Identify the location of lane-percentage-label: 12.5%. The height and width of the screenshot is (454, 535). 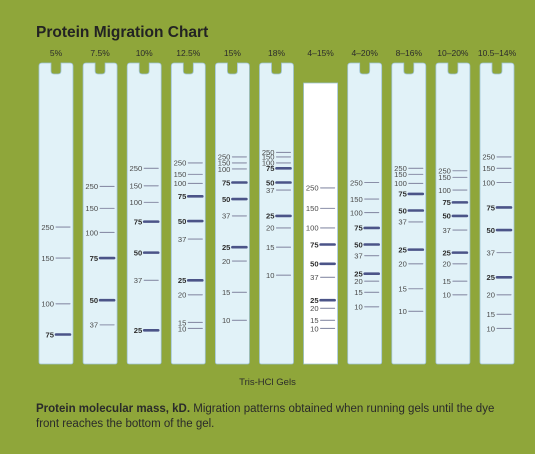
(188, 53).